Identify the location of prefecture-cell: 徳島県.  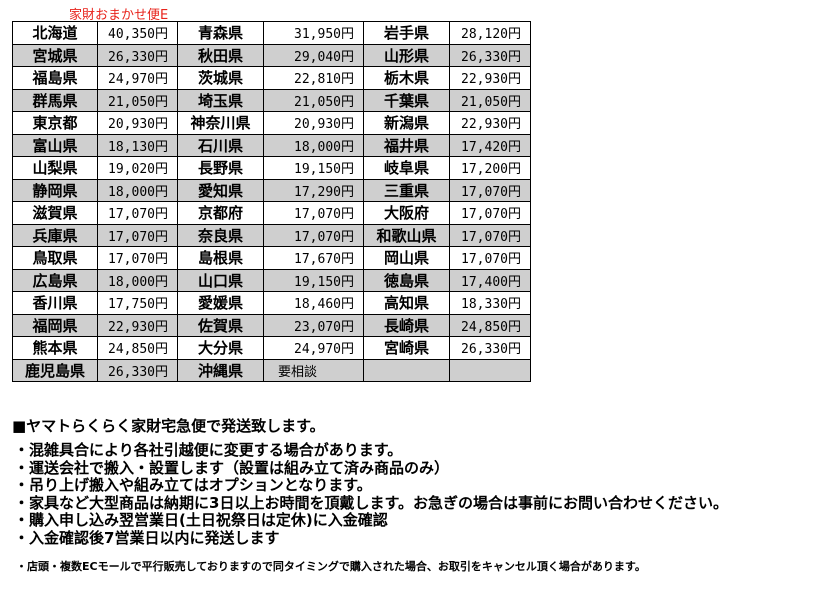
(406, 280).